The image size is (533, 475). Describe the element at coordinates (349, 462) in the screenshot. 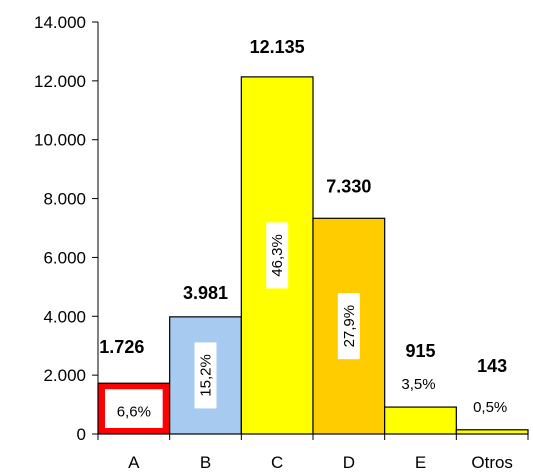

I see `x-tick-label: D` at that location.